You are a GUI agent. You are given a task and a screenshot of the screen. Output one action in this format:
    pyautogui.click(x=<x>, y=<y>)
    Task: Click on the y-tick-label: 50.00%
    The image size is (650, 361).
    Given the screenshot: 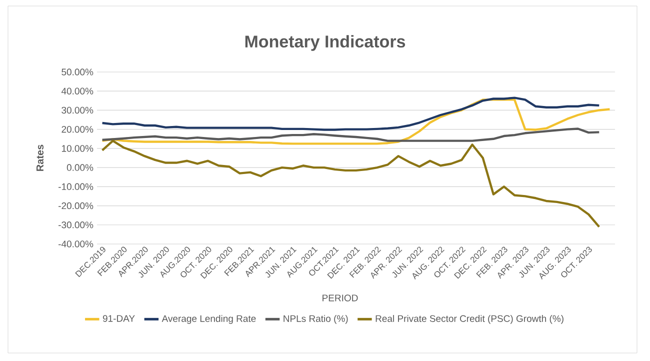 What is the action you would take?
    pyautogui.click(x=78, y=72)
    